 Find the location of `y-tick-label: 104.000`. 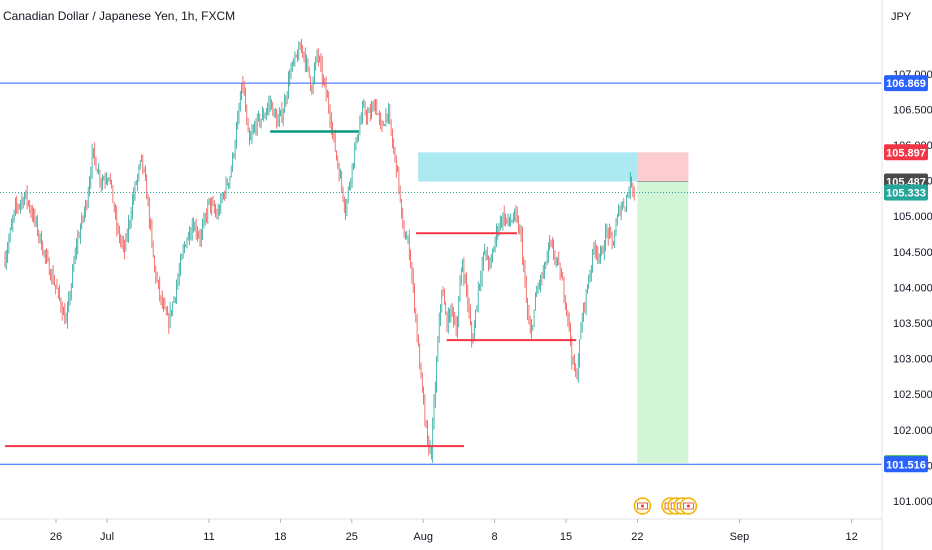

y-tick-label: 104.000 is located at coordinates (912, 288).